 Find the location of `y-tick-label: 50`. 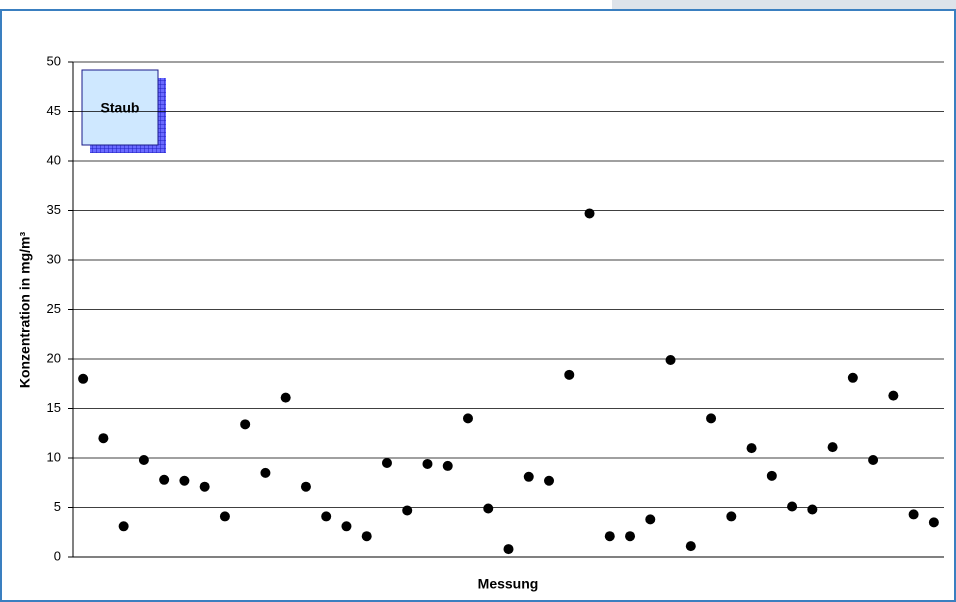

y-tick-label: 50 is located at coordinates (54, 60).